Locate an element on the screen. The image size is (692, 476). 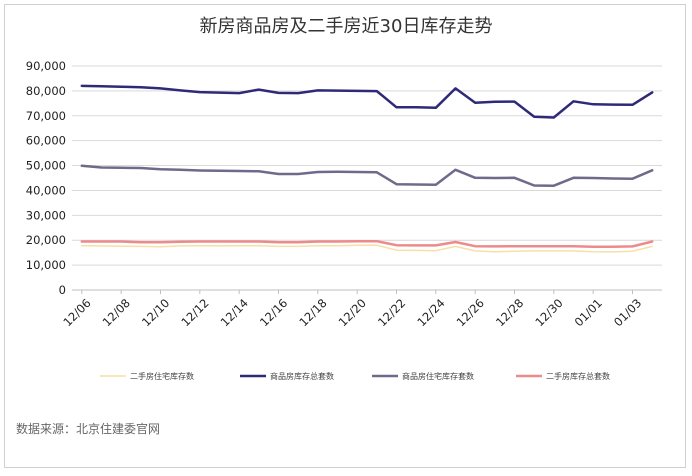
x-tick-label: 12/12 is located at coordinates (194, 312).